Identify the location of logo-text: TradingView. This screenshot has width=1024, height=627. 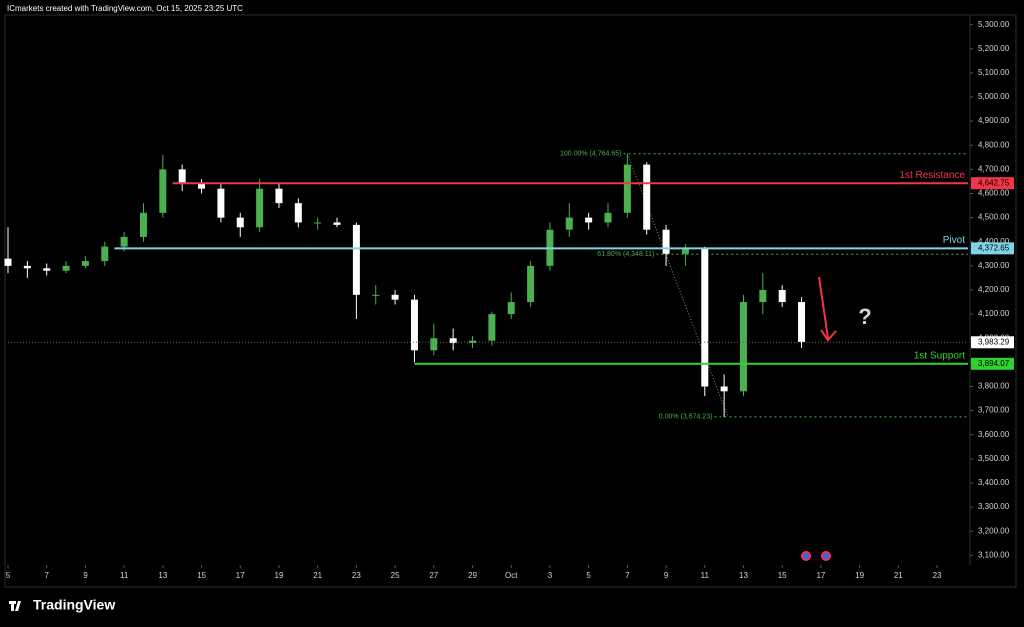
(74, 605).